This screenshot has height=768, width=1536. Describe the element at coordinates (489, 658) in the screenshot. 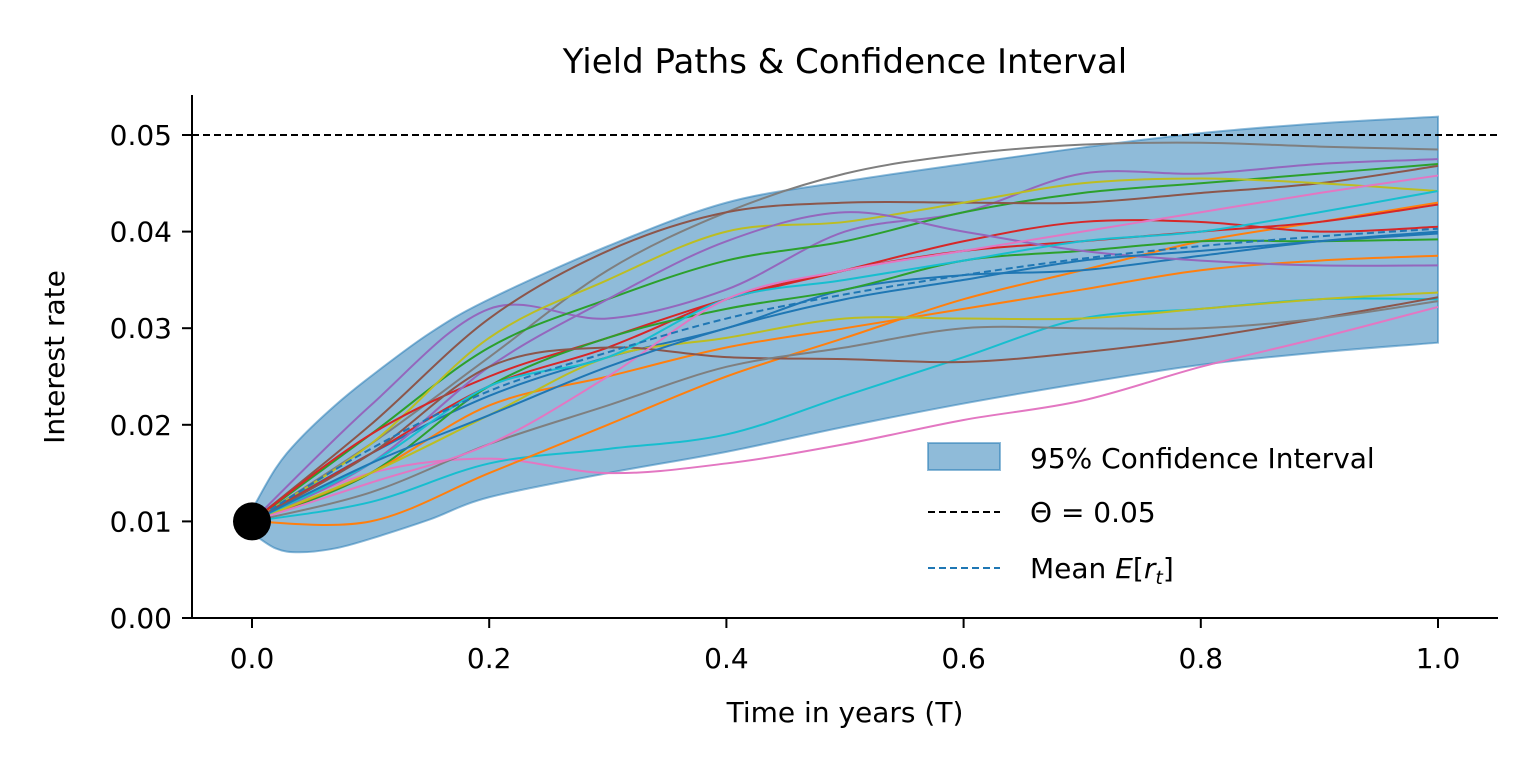

I see `x-tick-label: 0.2` at that location.